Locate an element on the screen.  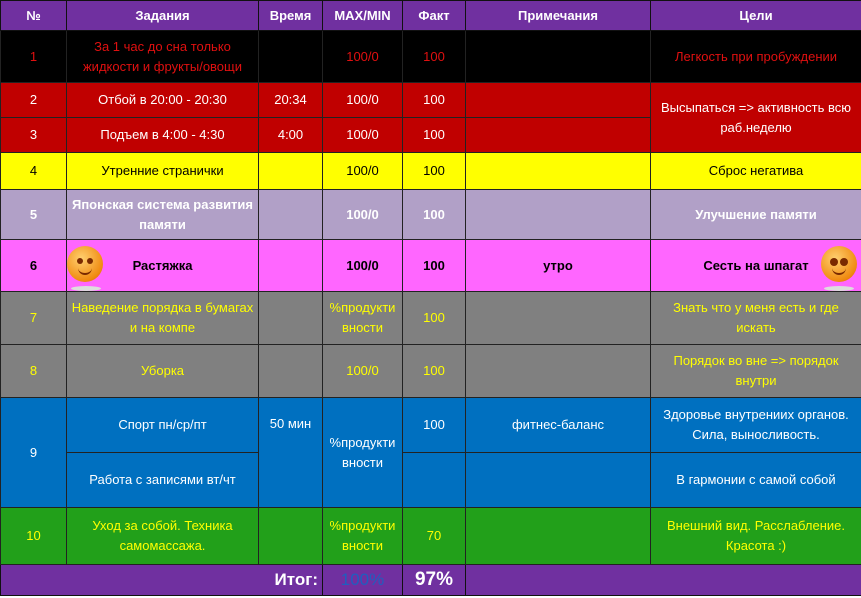
cell-fact is located at coordinates (434, 480).